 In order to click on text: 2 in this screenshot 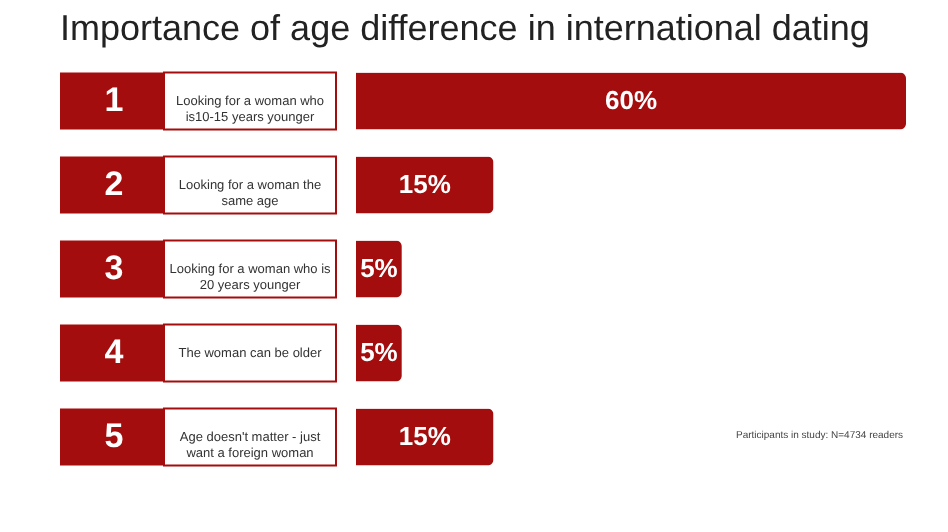, I will do `click(114, 183)`.